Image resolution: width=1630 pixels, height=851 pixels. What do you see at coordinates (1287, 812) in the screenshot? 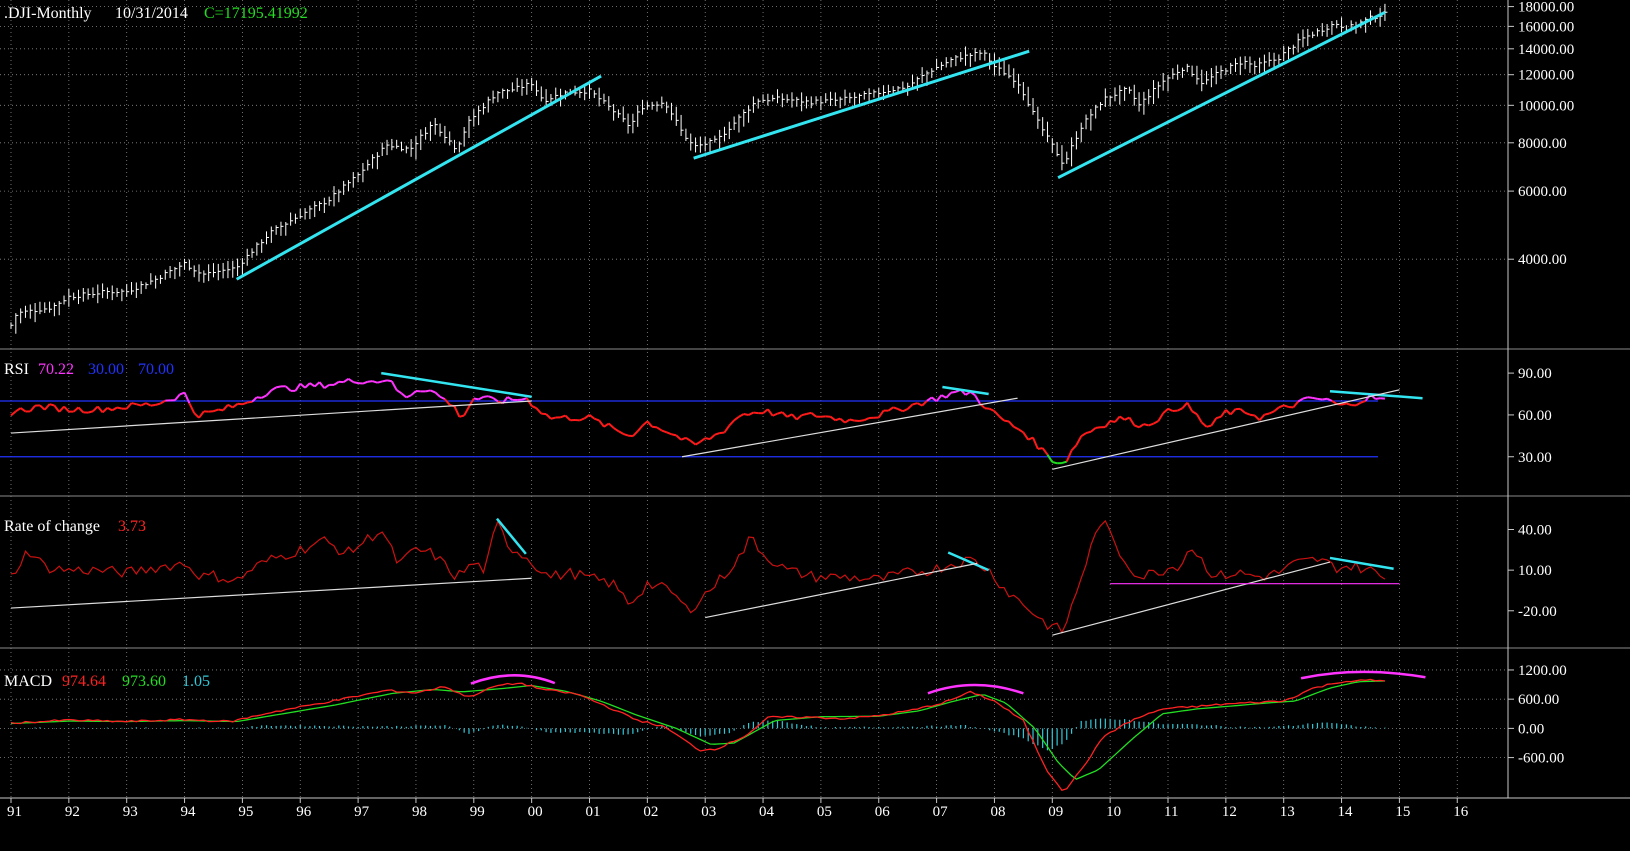
I see `x-axis-year-label: 13` at bounding box center [1287, 812].